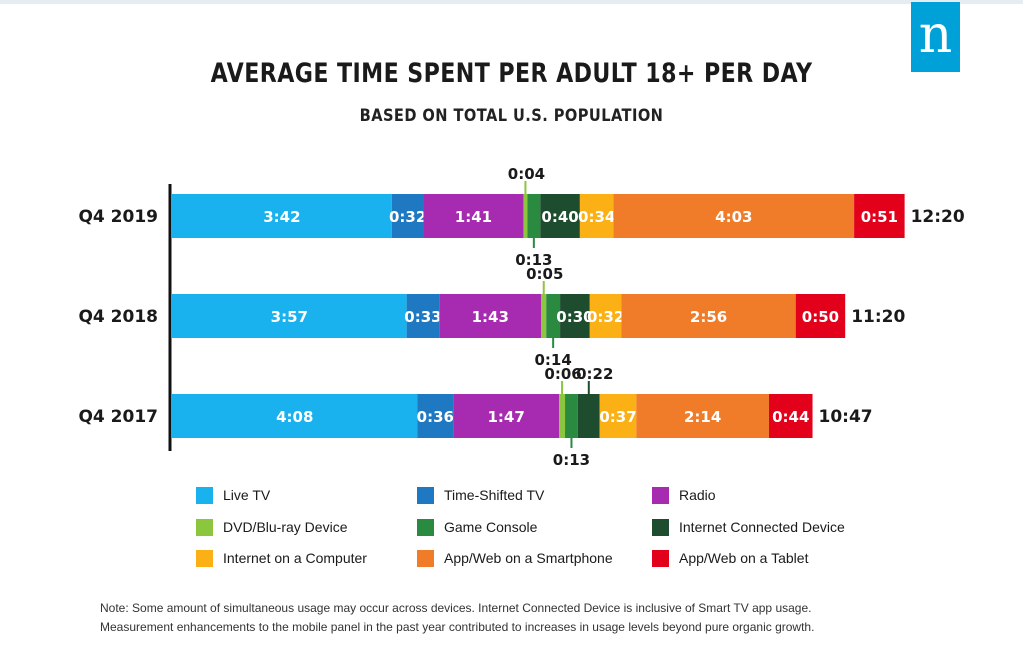 Image resolution: width=1023 pixels, height=649 pixels. What do you see at coordinates (594, 374) in the screenshot?
I see `data-label: 0:22` at bounding box center [594, 374].